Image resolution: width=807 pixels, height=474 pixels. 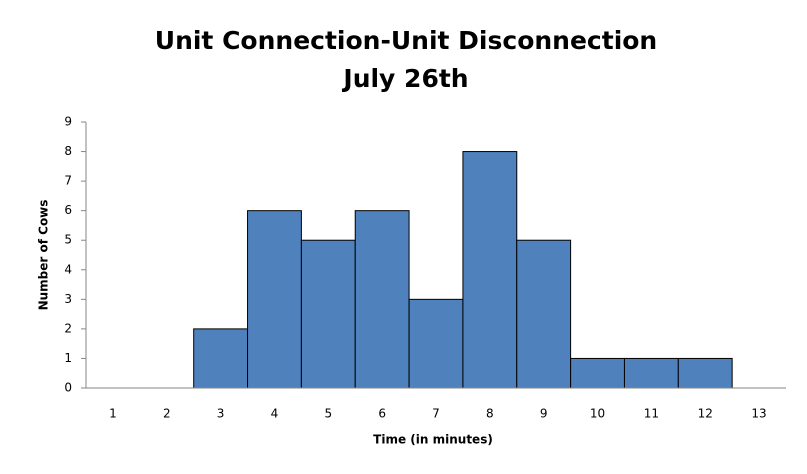 I want to click on x-tick-label: 1, so click(x=113, y=414).